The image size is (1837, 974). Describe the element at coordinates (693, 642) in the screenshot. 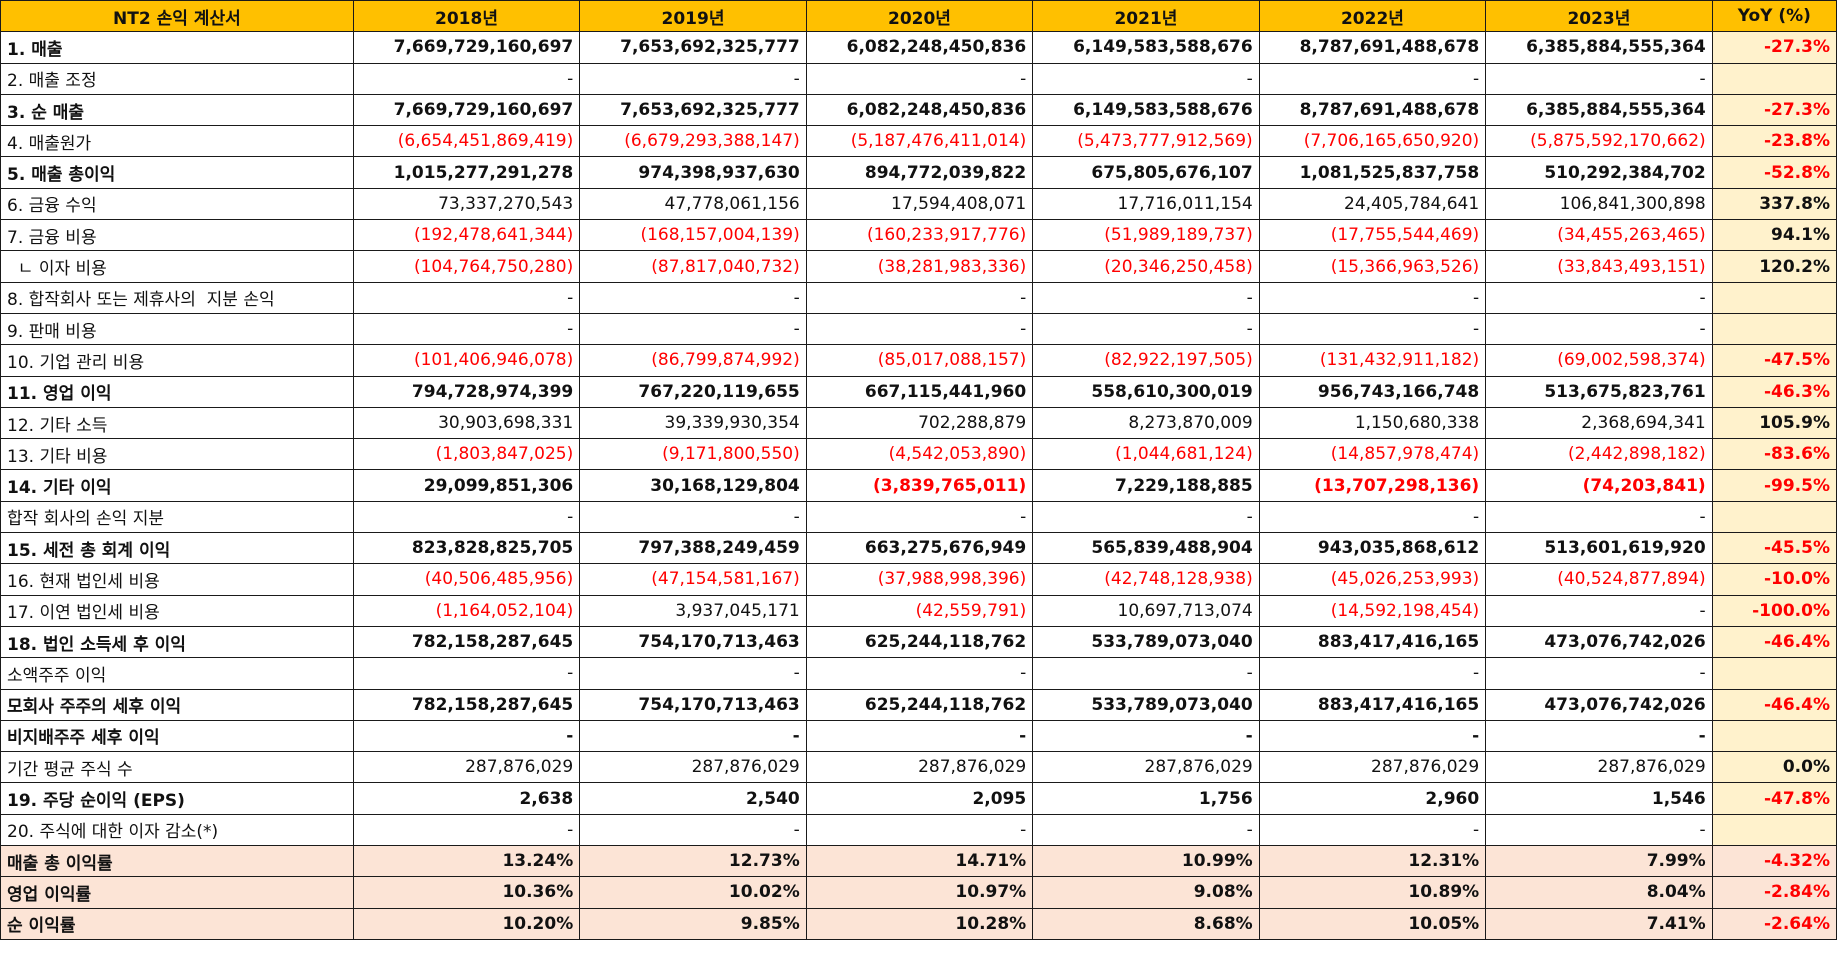

I see `value-cell: 754,170,713,463` at that location.